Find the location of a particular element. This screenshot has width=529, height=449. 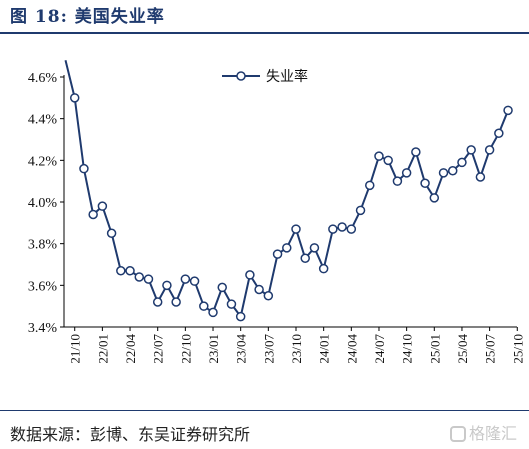

x-tick-label: 25/04 is located at coordinates (462, 349).